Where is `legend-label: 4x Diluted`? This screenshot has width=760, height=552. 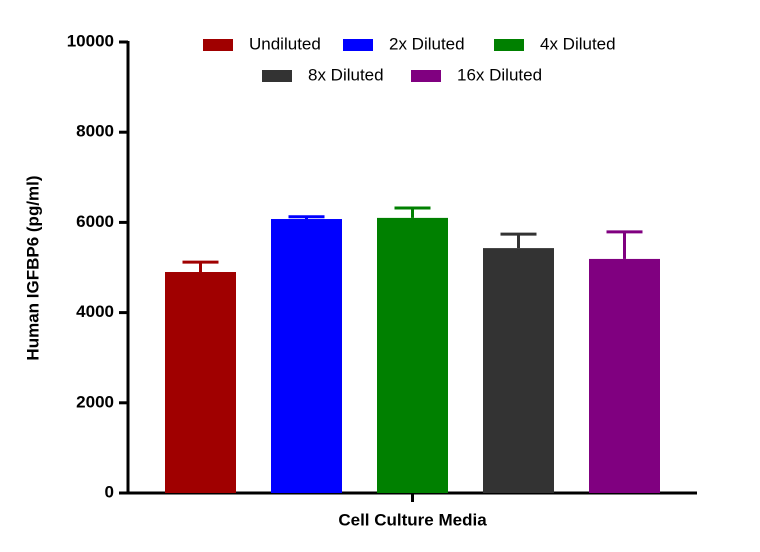
legend-label: 4x Diluted is located at coordinates (578, 43).